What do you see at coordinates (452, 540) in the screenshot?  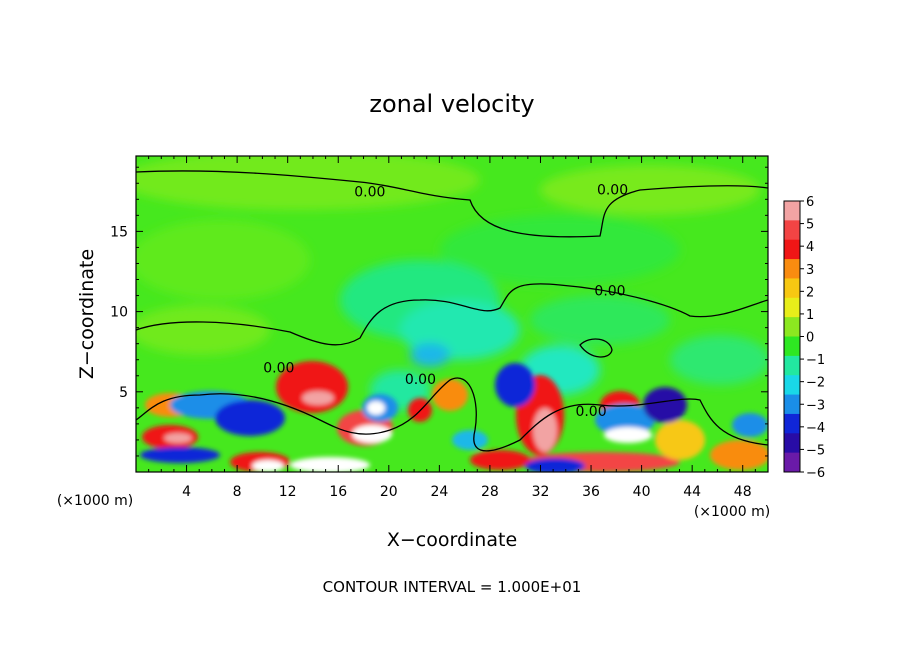 I see `x-axis-label: X−coordinate` at bounding box center [452, 540].